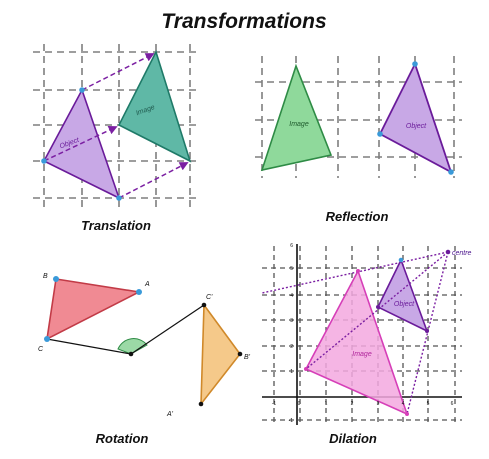 This screenshot has width=489, height=459. Describe the element at coordinates (415, 117) in the screenshot. I see `reflection-object-triangle` at that location.